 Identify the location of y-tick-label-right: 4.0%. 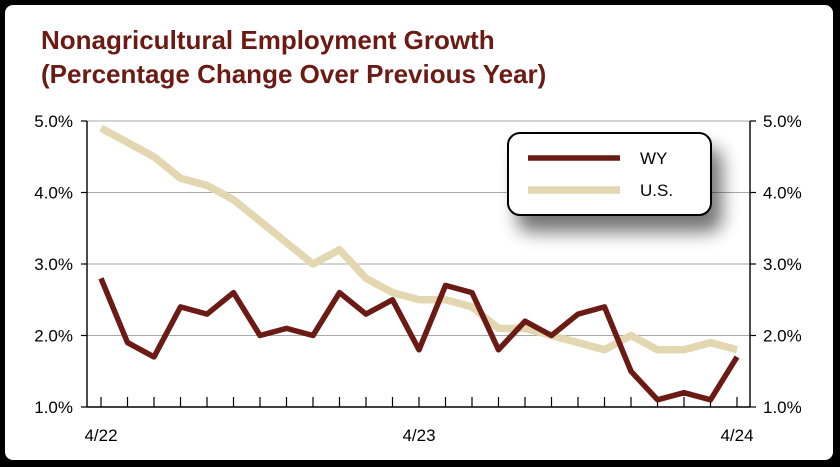
(782, 193).